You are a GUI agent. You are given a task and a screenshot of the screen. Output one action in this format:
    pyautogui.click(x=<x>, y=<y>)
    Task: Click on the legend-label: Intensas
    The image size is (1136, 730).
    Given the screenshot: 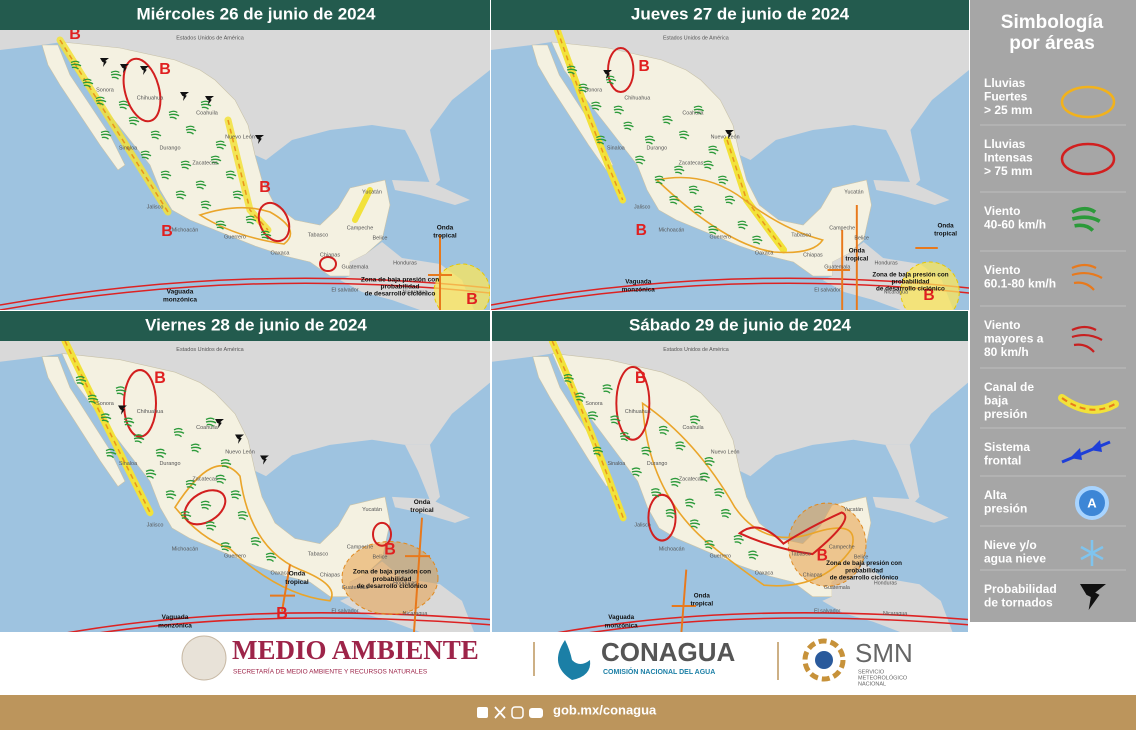 What is the action you would take?
    pyautogui.click(x=1008, y=158)
    